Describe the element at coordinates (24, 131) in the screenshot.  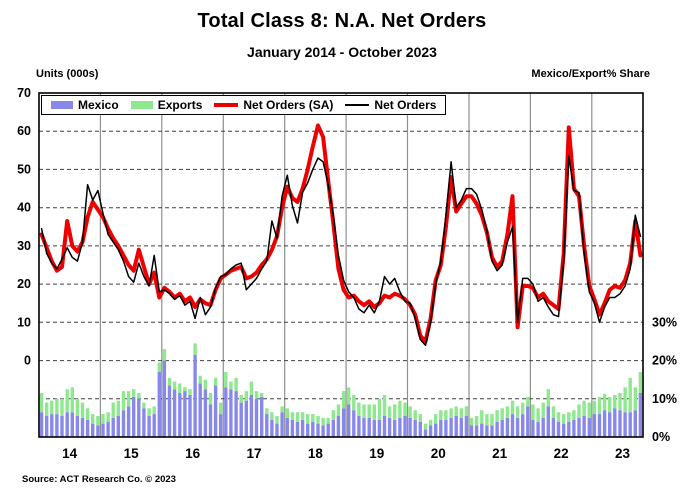
I see `svg-text: 60` at that location.